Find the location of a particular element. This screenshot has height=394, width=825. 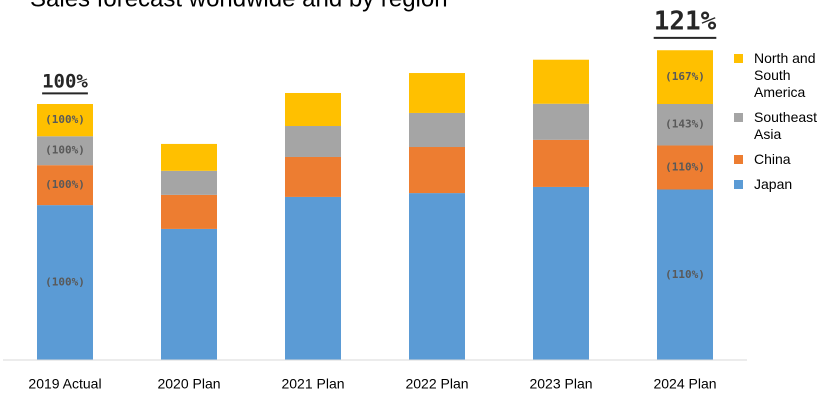

chart-title: Sales forecast worldwide and by region is located at coordinates (239, 6).